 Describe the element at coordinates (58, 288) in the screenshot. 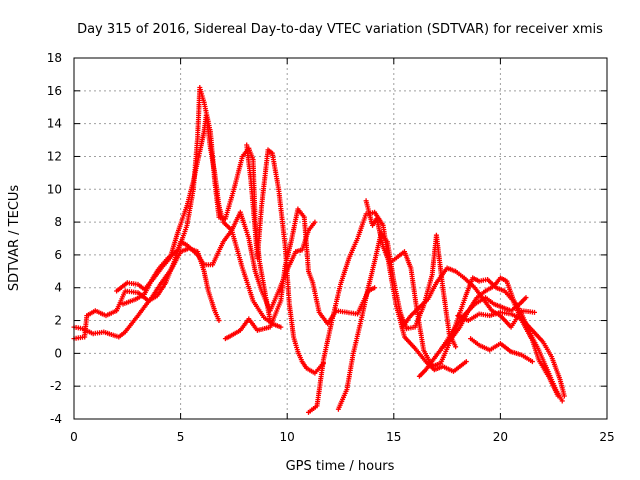

I see `y-tick-label: 4` at that location.